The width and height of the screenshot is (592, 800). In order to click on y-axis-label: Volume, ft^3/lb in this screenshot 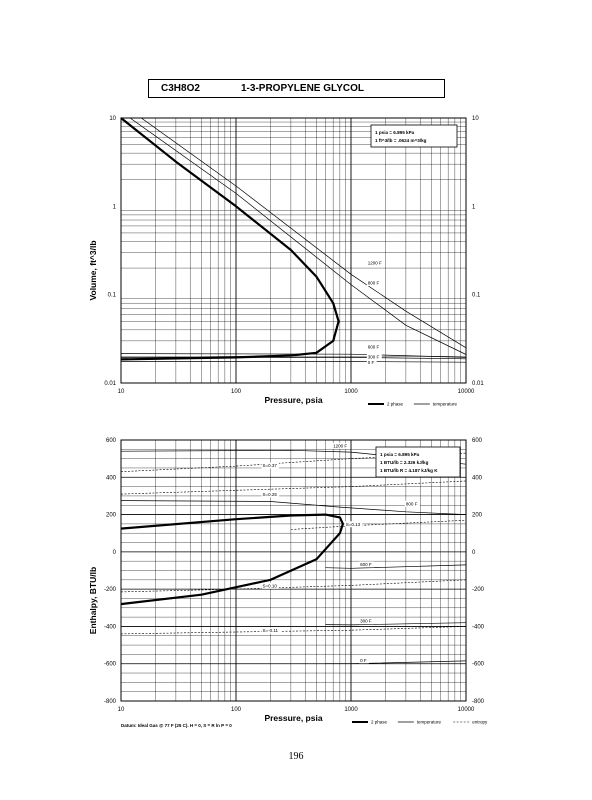, I will do `click(93, 270)`.